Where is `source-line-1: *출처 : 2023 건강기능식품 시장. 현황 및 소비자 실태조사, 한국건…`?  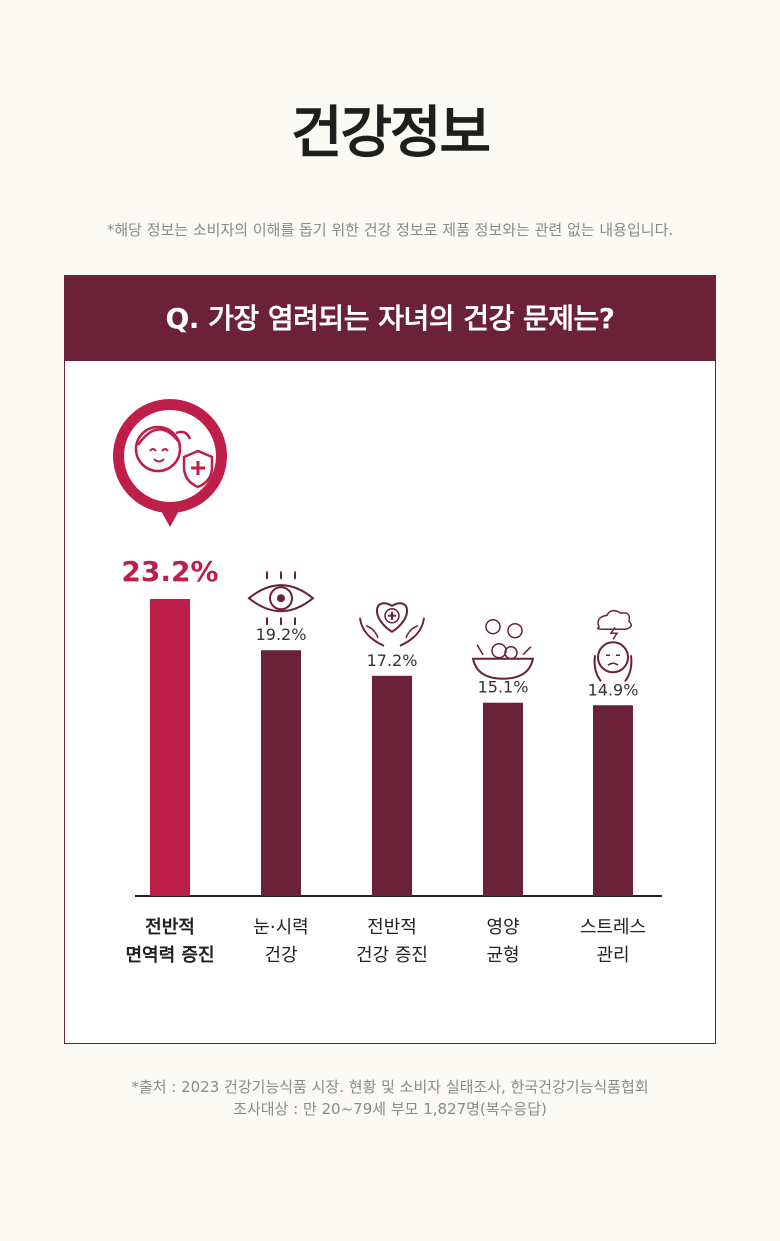 source-line-1: *출처 : 2023 건강기능식품 시장. 현황 및 소비자 실태조사, 한국건… is located at coordinates (390, 1087).